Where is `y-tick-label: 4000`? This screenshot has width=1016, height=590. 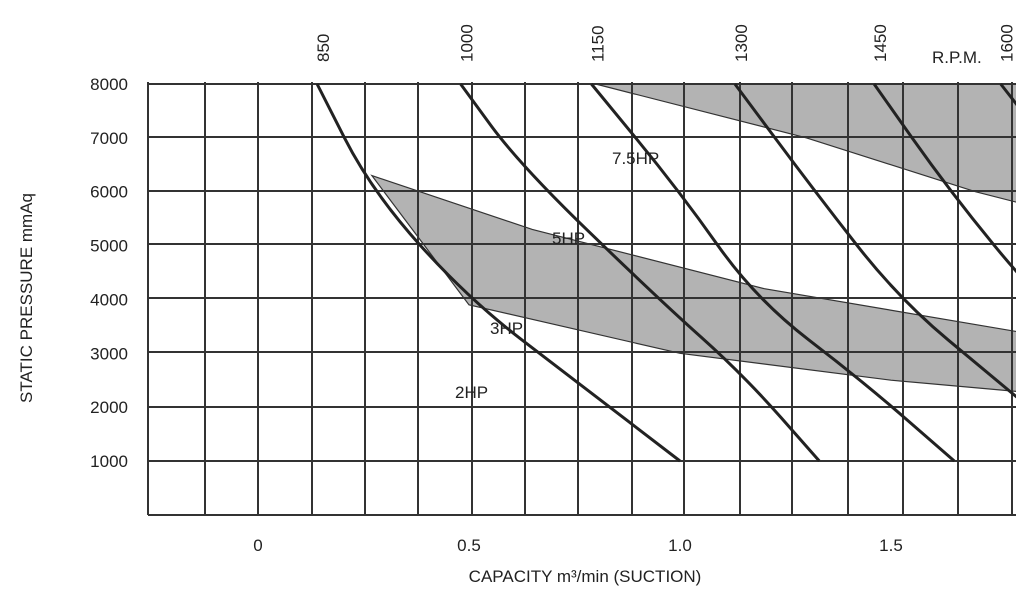 y-tick-label: 4000 is located at coordinates (109, 299).